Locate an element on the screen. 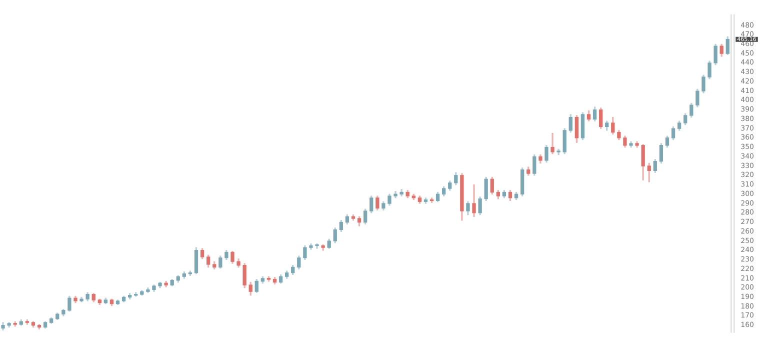  candlestick is located at coordinates (317, 246).